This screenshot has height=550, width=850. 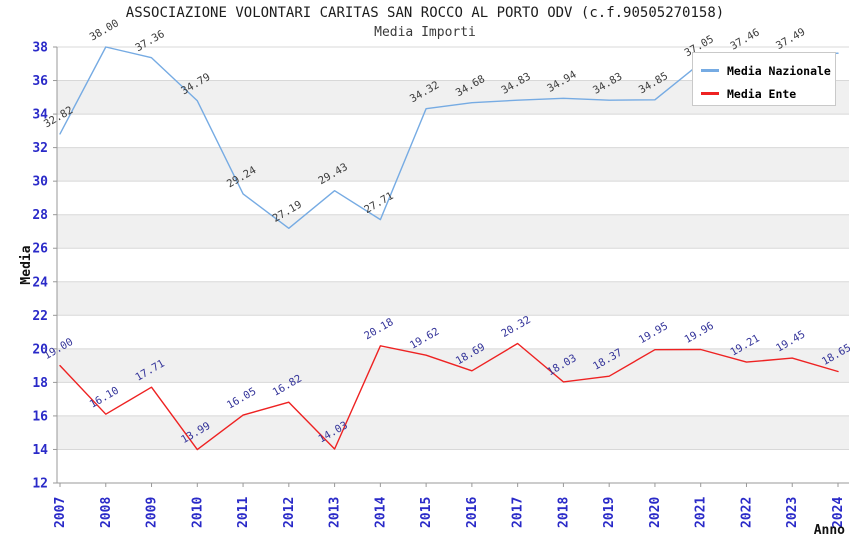 I want to click on y-tick-label: 32, so click(x=40, y=148).